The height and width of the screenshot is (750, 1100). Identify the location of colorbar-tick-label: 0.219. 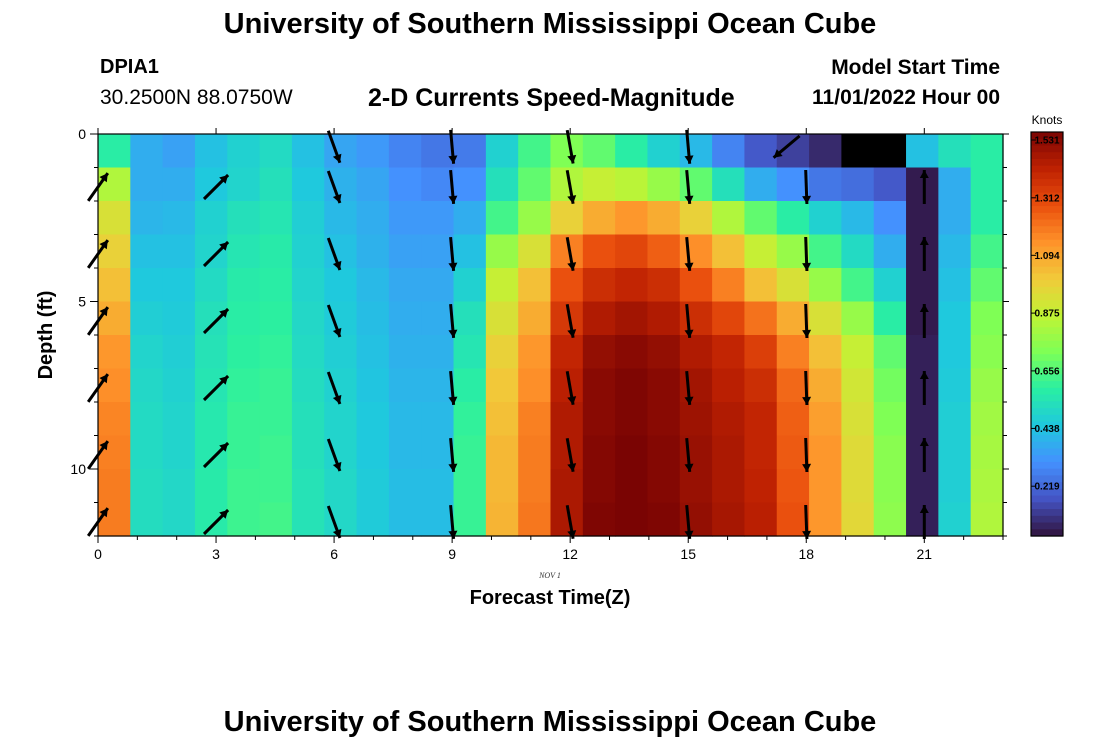
(1046, 487).